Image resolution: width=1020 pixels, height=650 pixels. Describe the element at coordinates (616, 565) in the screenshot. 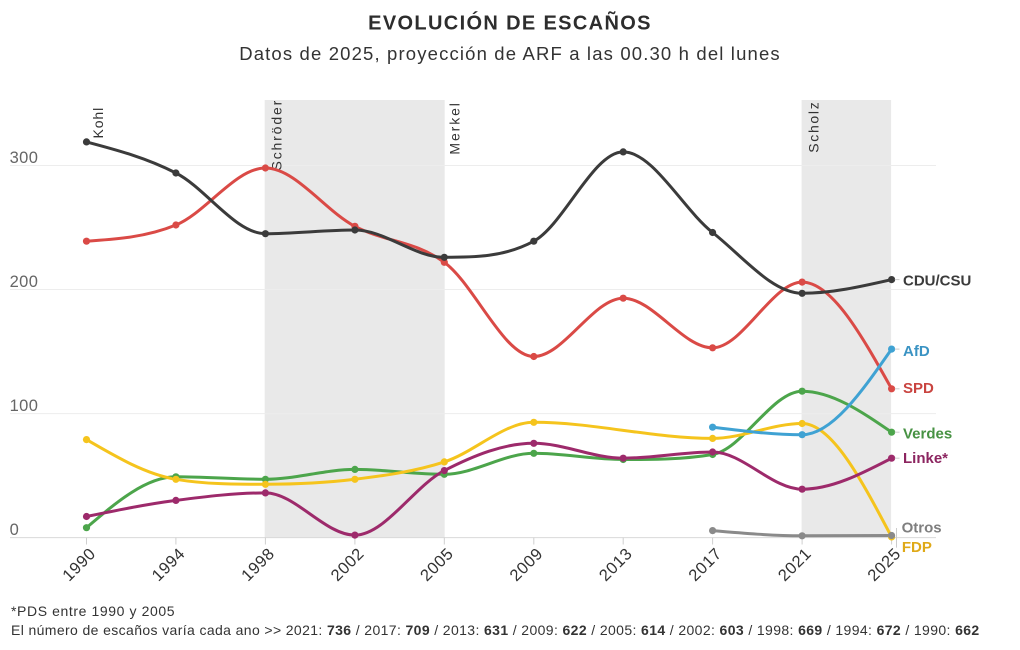

I see `svg-text: 2013` at that location.